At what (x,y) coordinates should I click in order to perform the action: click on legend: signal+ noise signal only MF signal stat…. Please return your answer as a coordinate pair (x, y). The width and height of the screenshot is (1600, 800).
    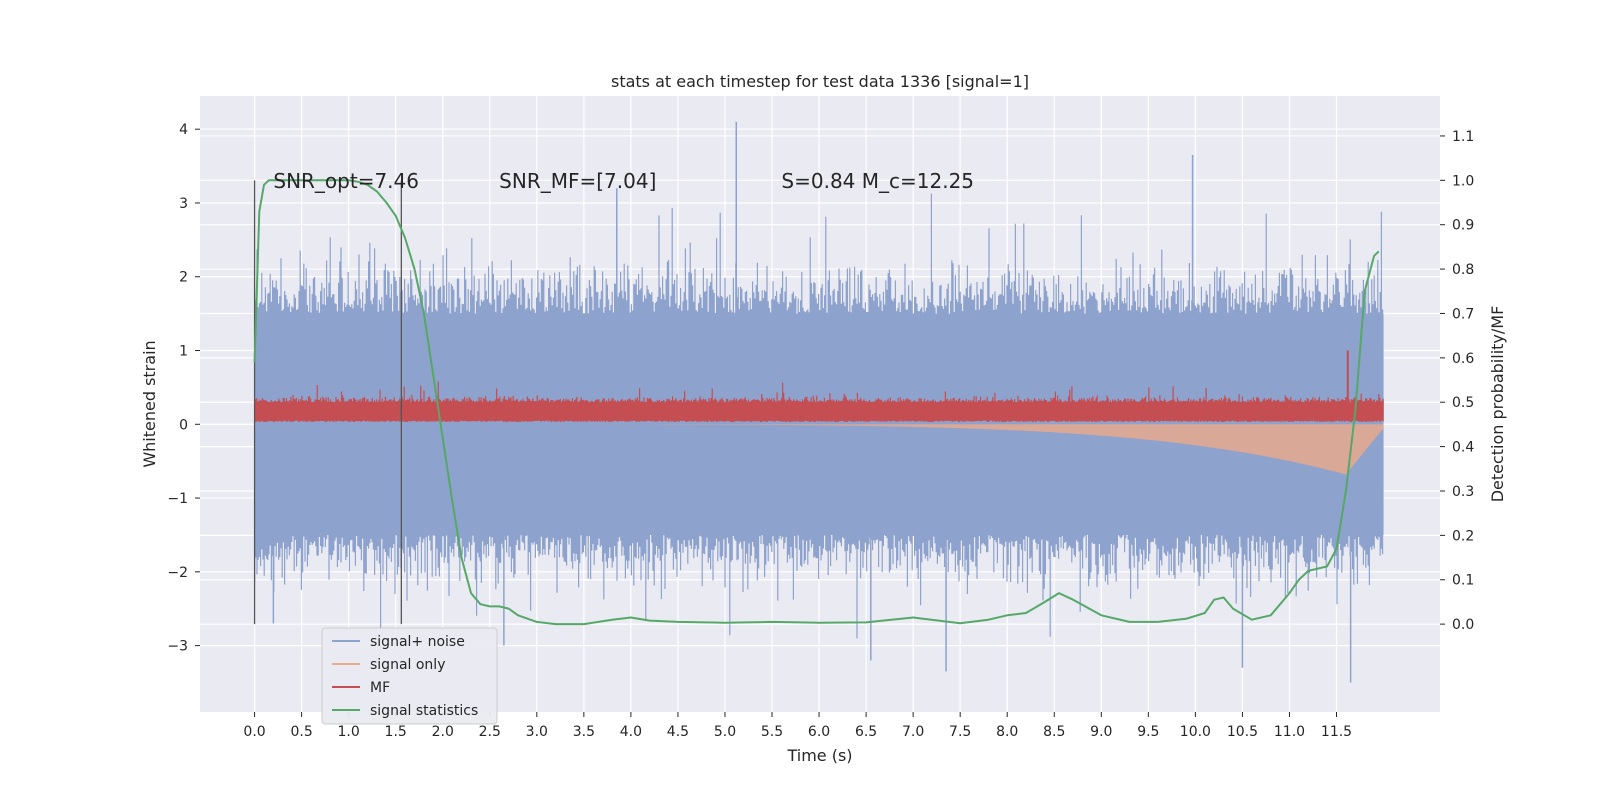
    Looking at the image, I should click on (409, 676).